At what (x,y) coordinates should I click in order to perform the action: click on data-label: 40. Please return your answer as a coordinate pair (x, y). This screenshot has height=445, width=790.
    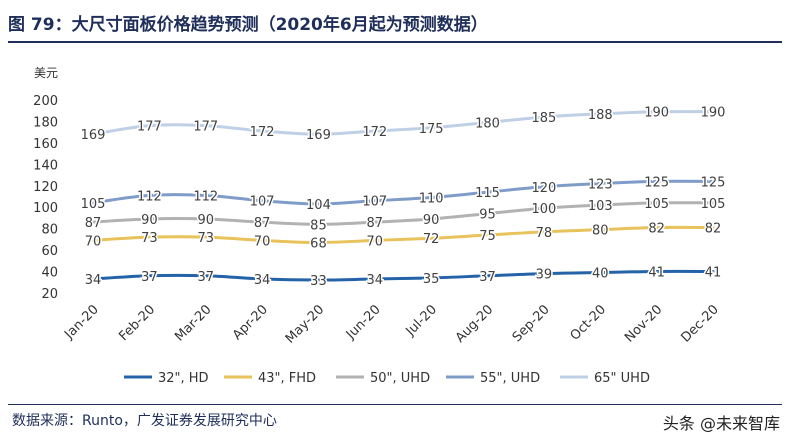
    Looking at the image, I should click on (600, 274).